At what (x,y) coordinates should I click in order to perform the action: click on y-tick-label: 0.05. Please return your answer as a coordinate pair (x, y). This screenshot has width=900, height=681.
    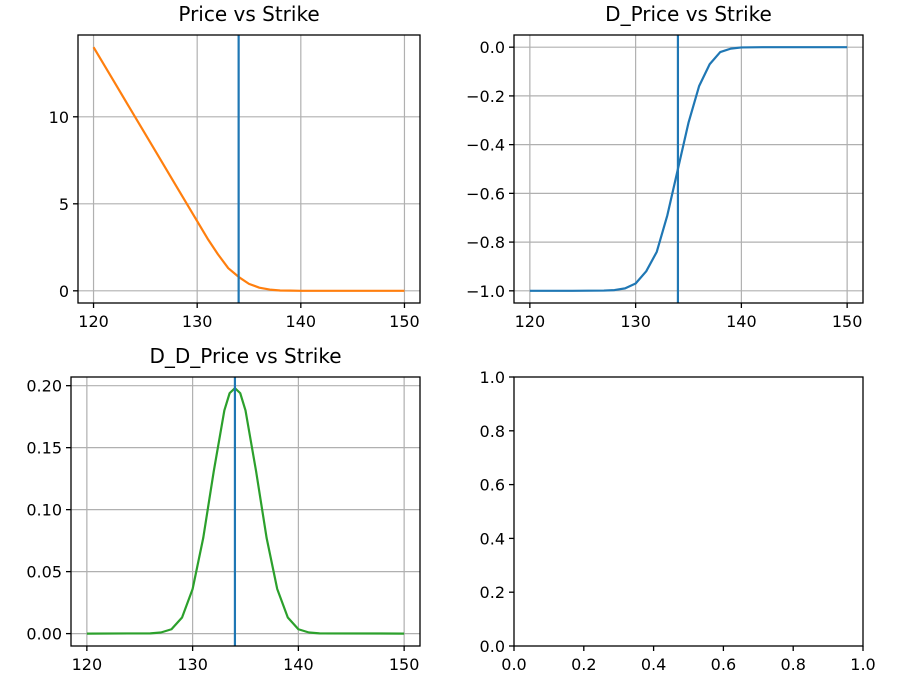
    Looking at the image, I should click on (44, 572).